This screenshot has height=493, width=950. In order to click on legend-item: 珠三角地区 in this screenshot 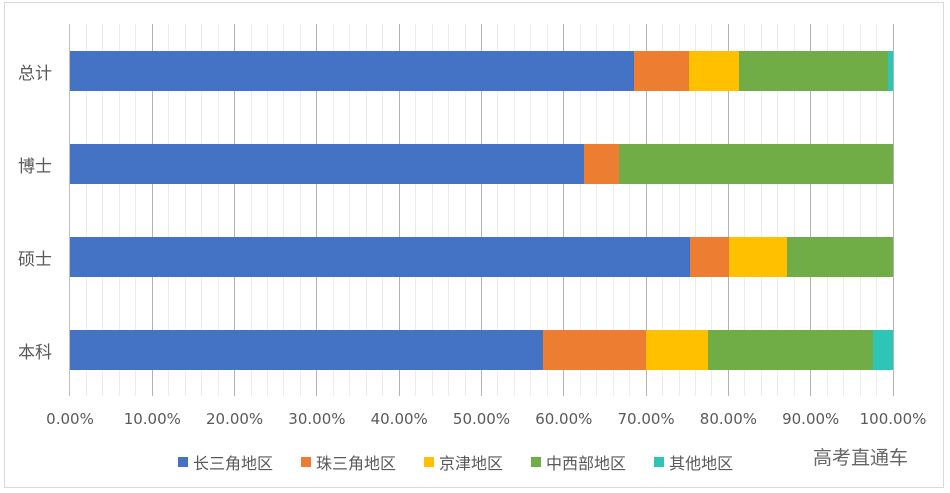, I will do `click(348, 462)`.